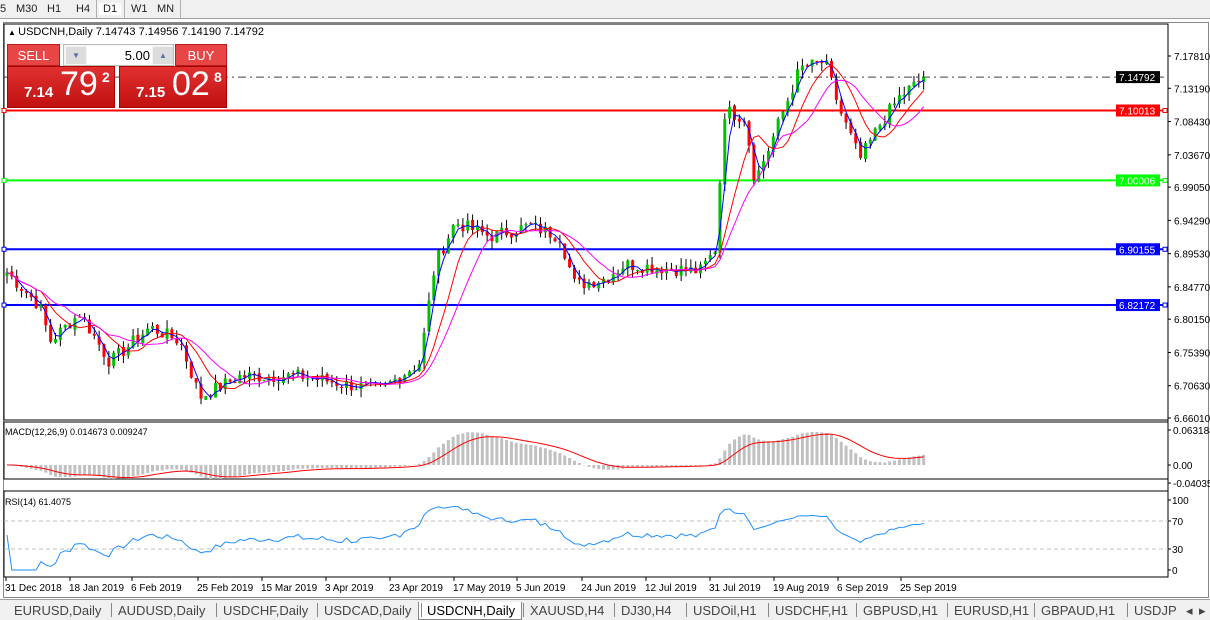 This screenshot has width=1210, height=620. What do you see at coordinates (1078, 610) in the screenshot?
I see `tab-gbpaud-h1: GBPAUD,H1` at bounding box center [1078, 610].